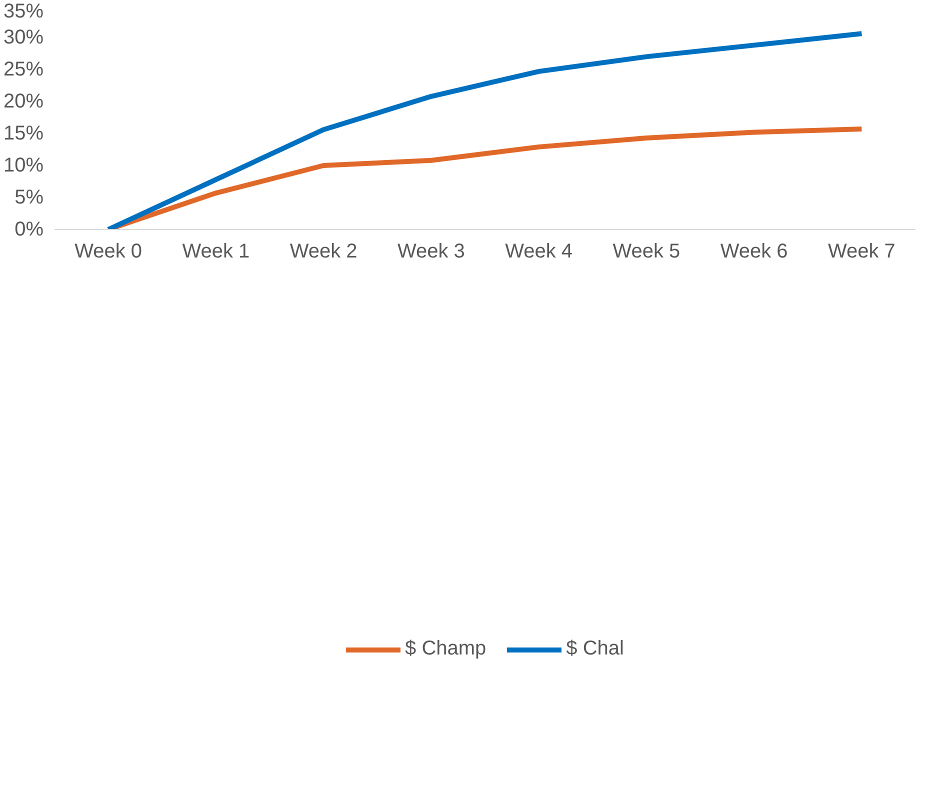  What do you see at coordinates (23, 133) in the screenshot?
I see `y-tick-label: 15%` at bounding box center [23, 133].